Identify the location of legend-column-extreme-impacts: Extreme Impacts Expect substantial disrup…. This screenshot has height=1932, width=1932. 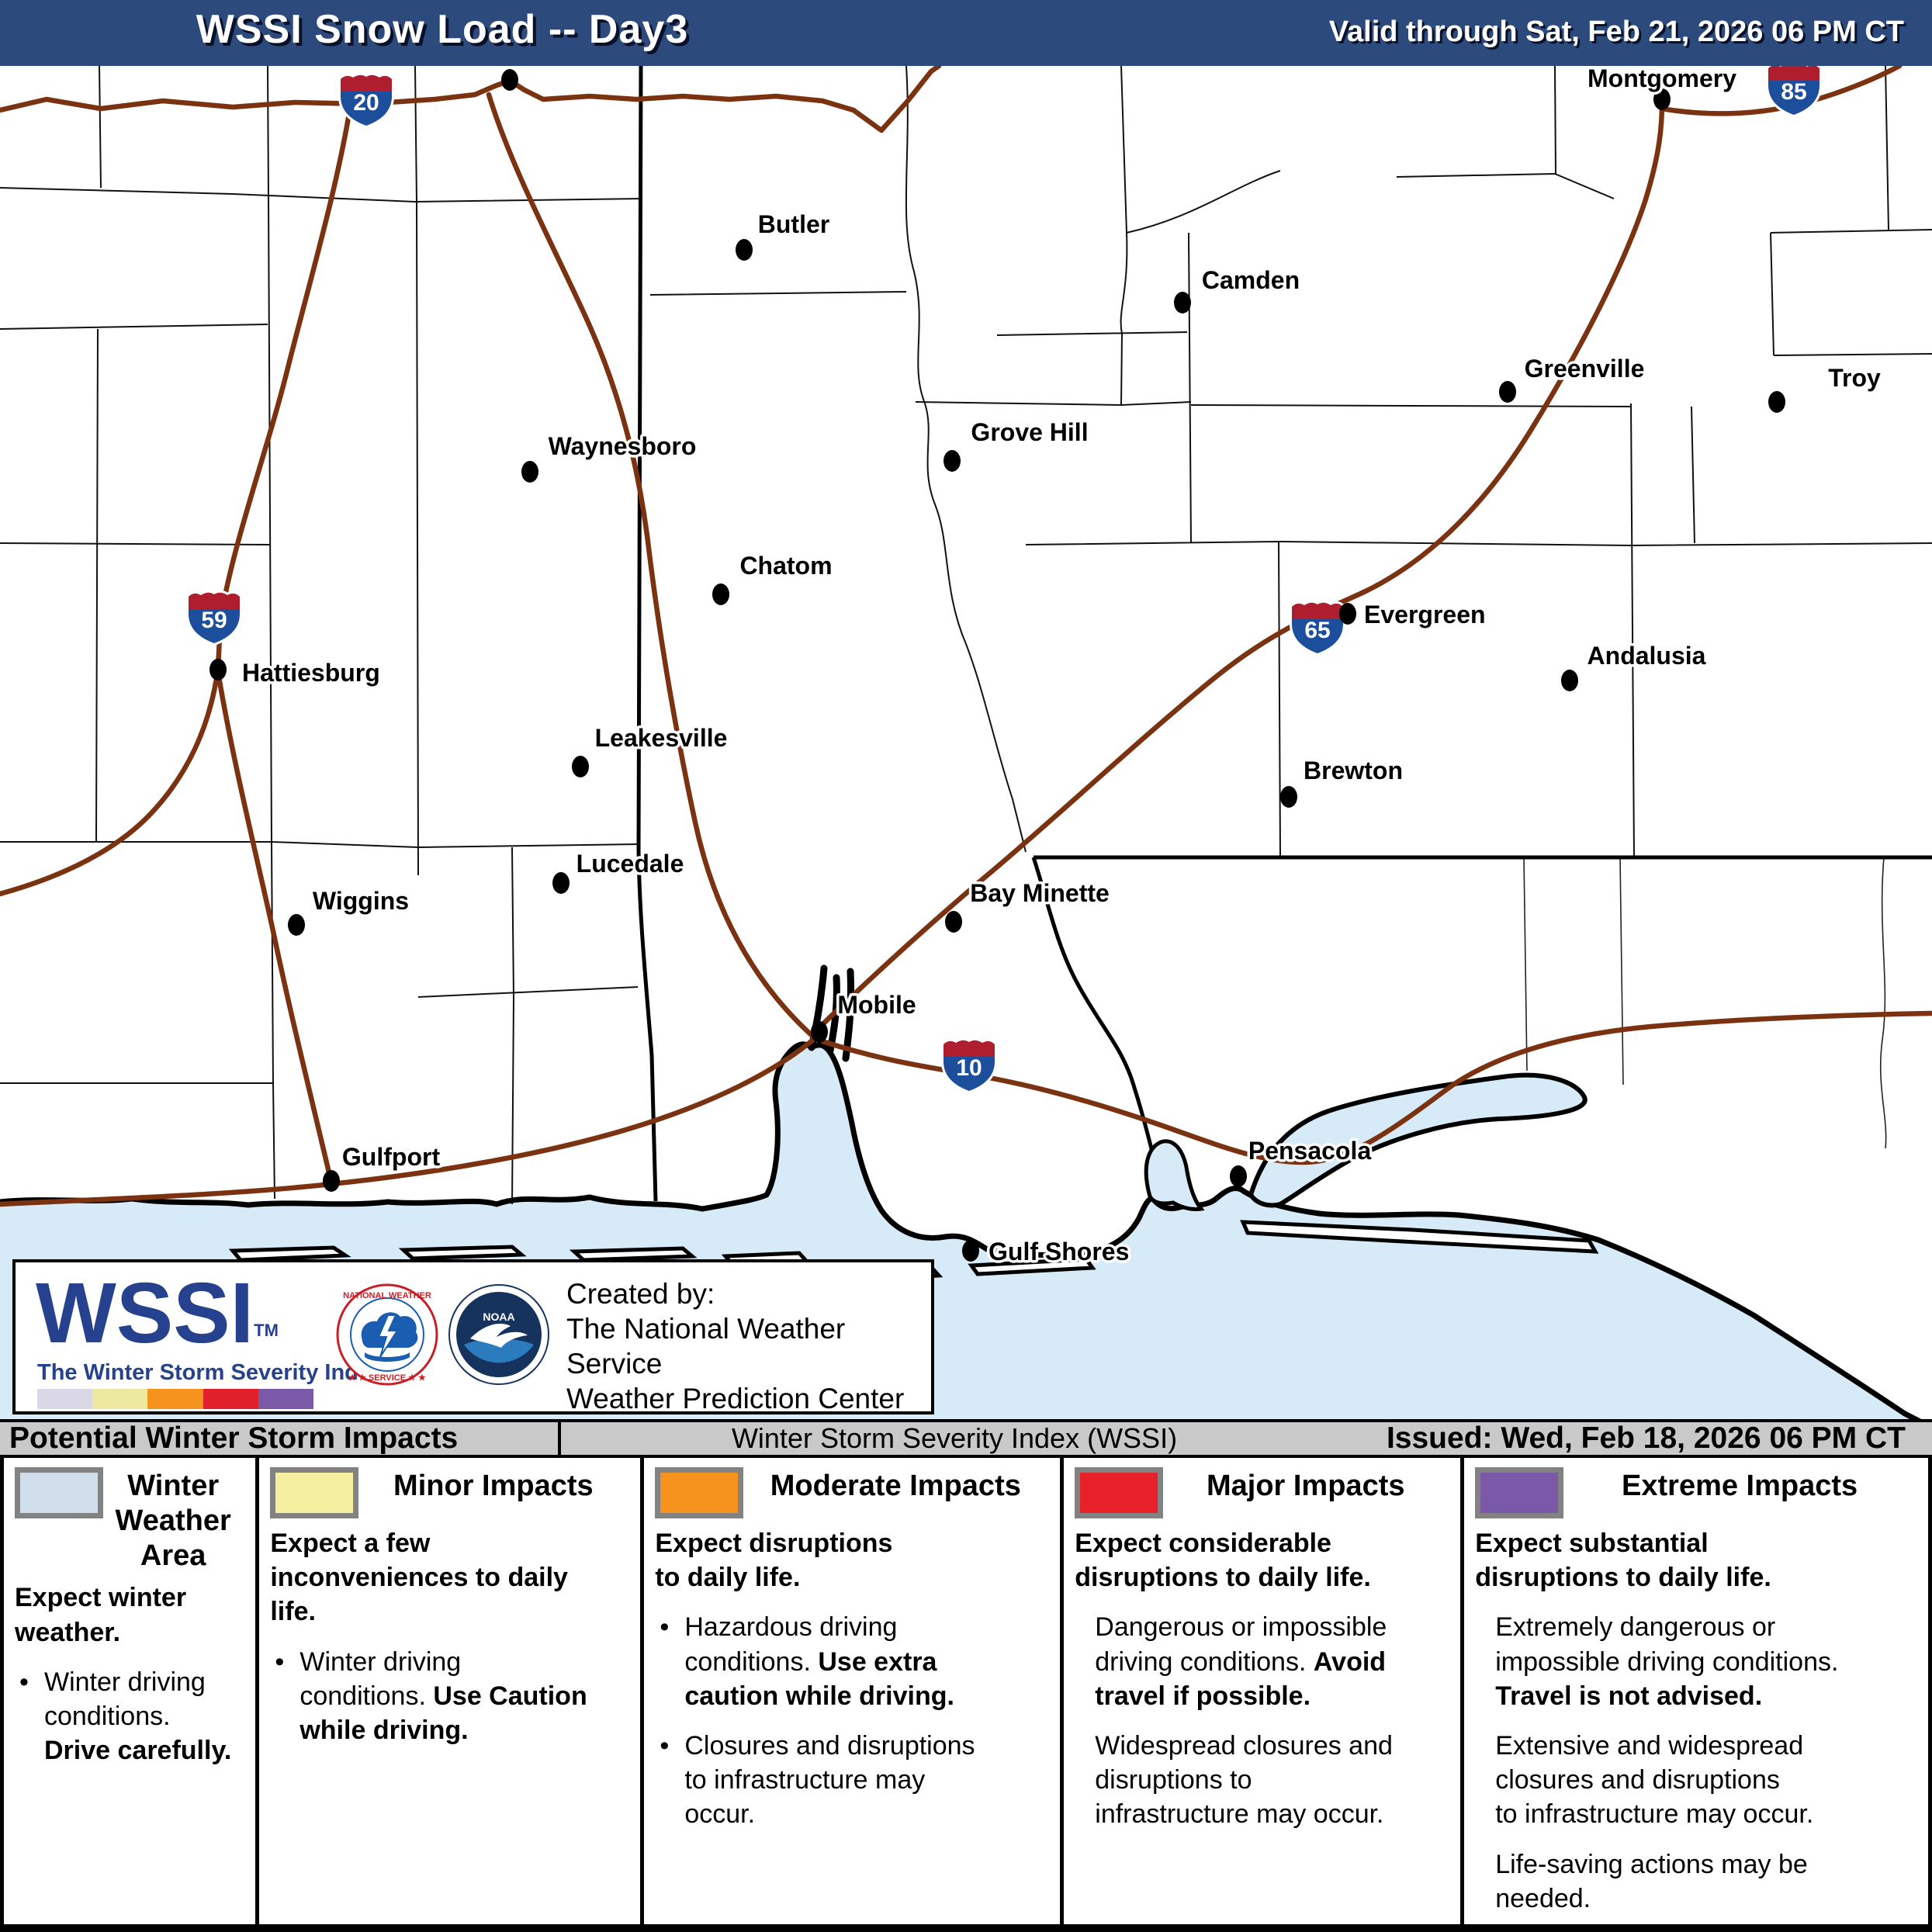
(1698, 1691).